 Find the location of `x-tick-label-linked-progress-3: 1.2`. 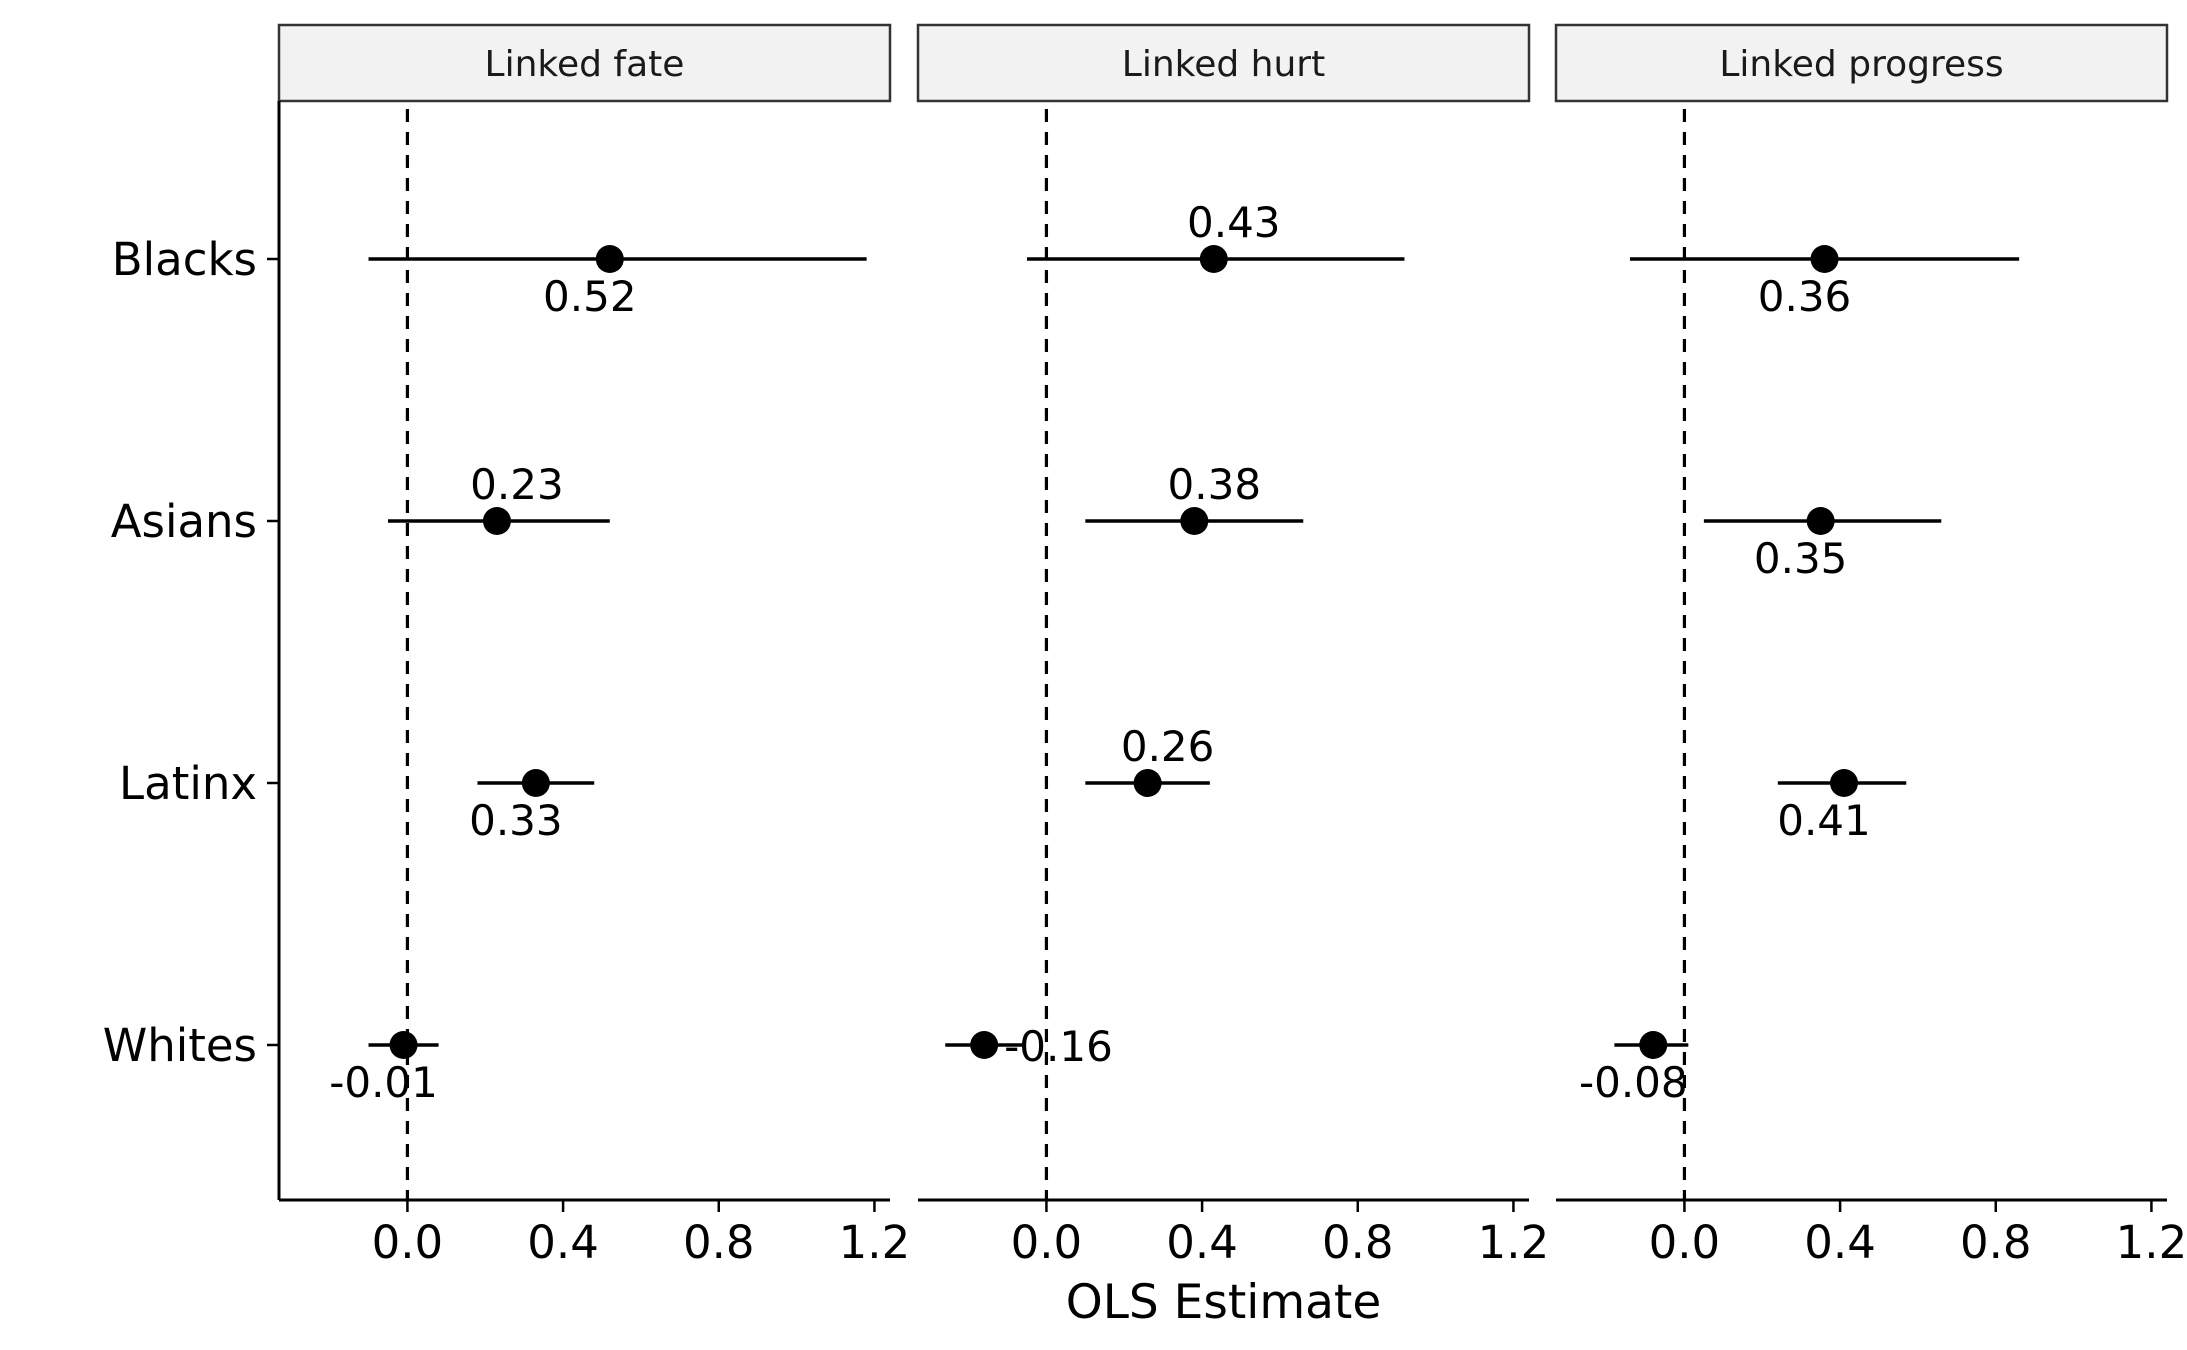

x-tick-label-linked-progress-3: 1.2 is located at coordinates (2151, 1242).